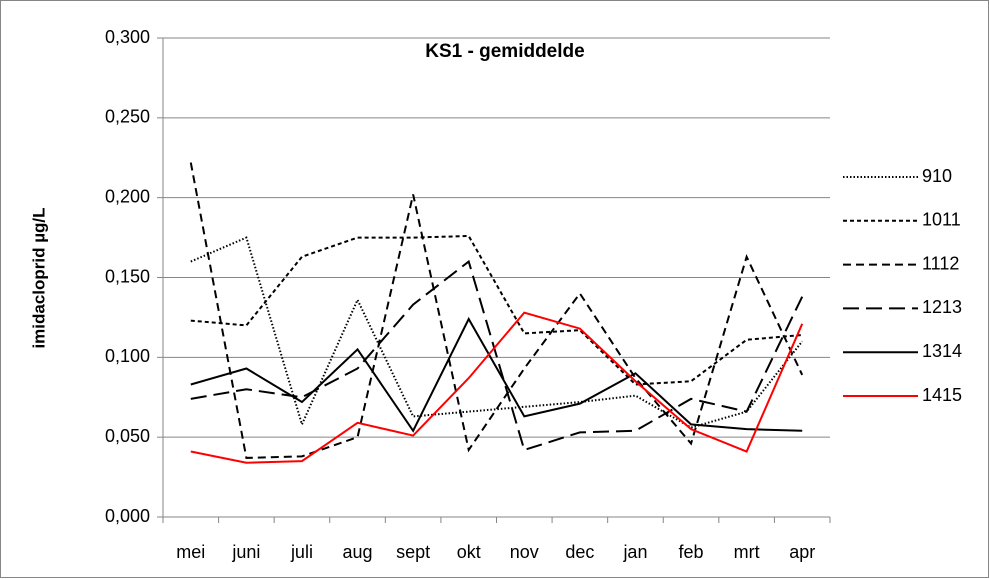 This screenshot has height=579, width=990. What do you see at coordinates (941, 220) in the screenshot?
I see `legend-label: 1011` at bounding box center [941, 220].